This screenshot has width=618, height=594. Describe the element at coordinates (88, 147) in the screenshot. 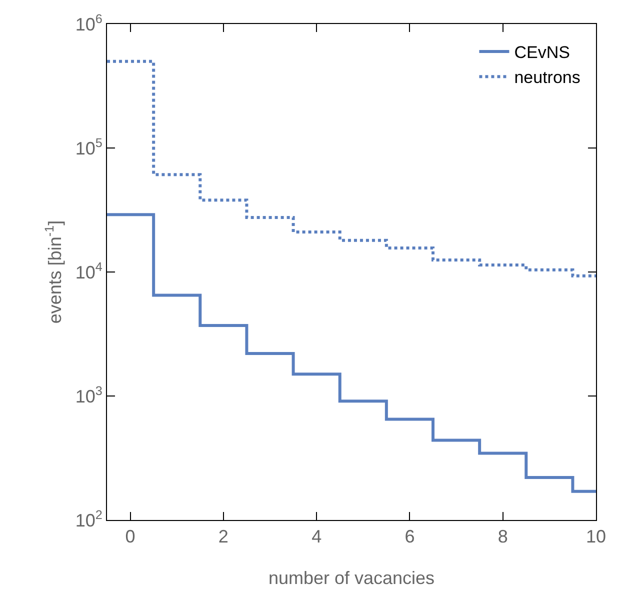

I see `y-tick-label: 10$^{5}$` at that location.